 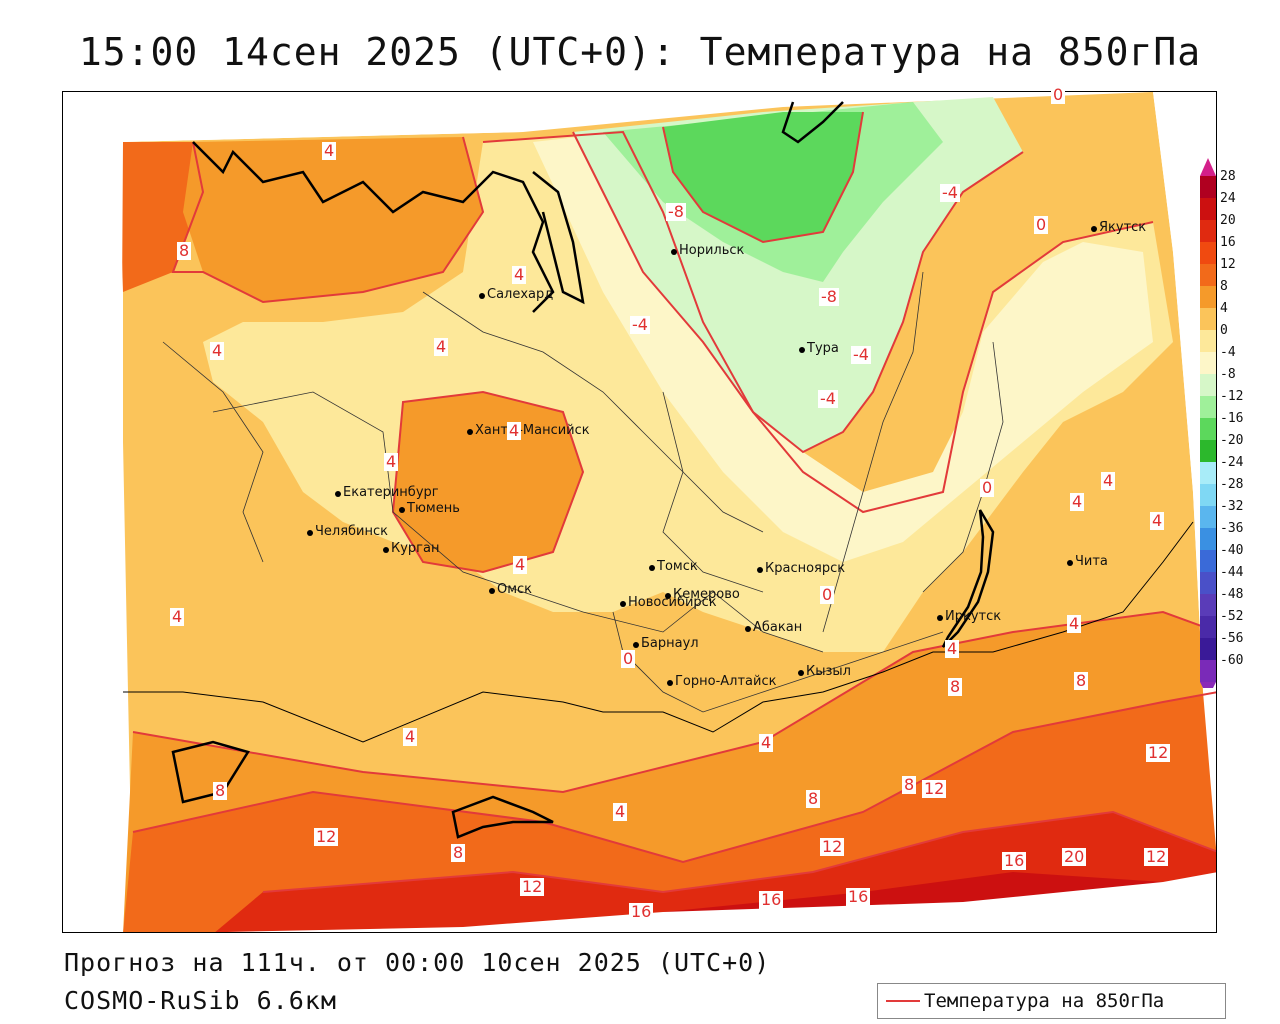 What do you see at coordinates (515, 589) in the screenshot?
I see `city-label: Омск` at bounding box center [515, 589].